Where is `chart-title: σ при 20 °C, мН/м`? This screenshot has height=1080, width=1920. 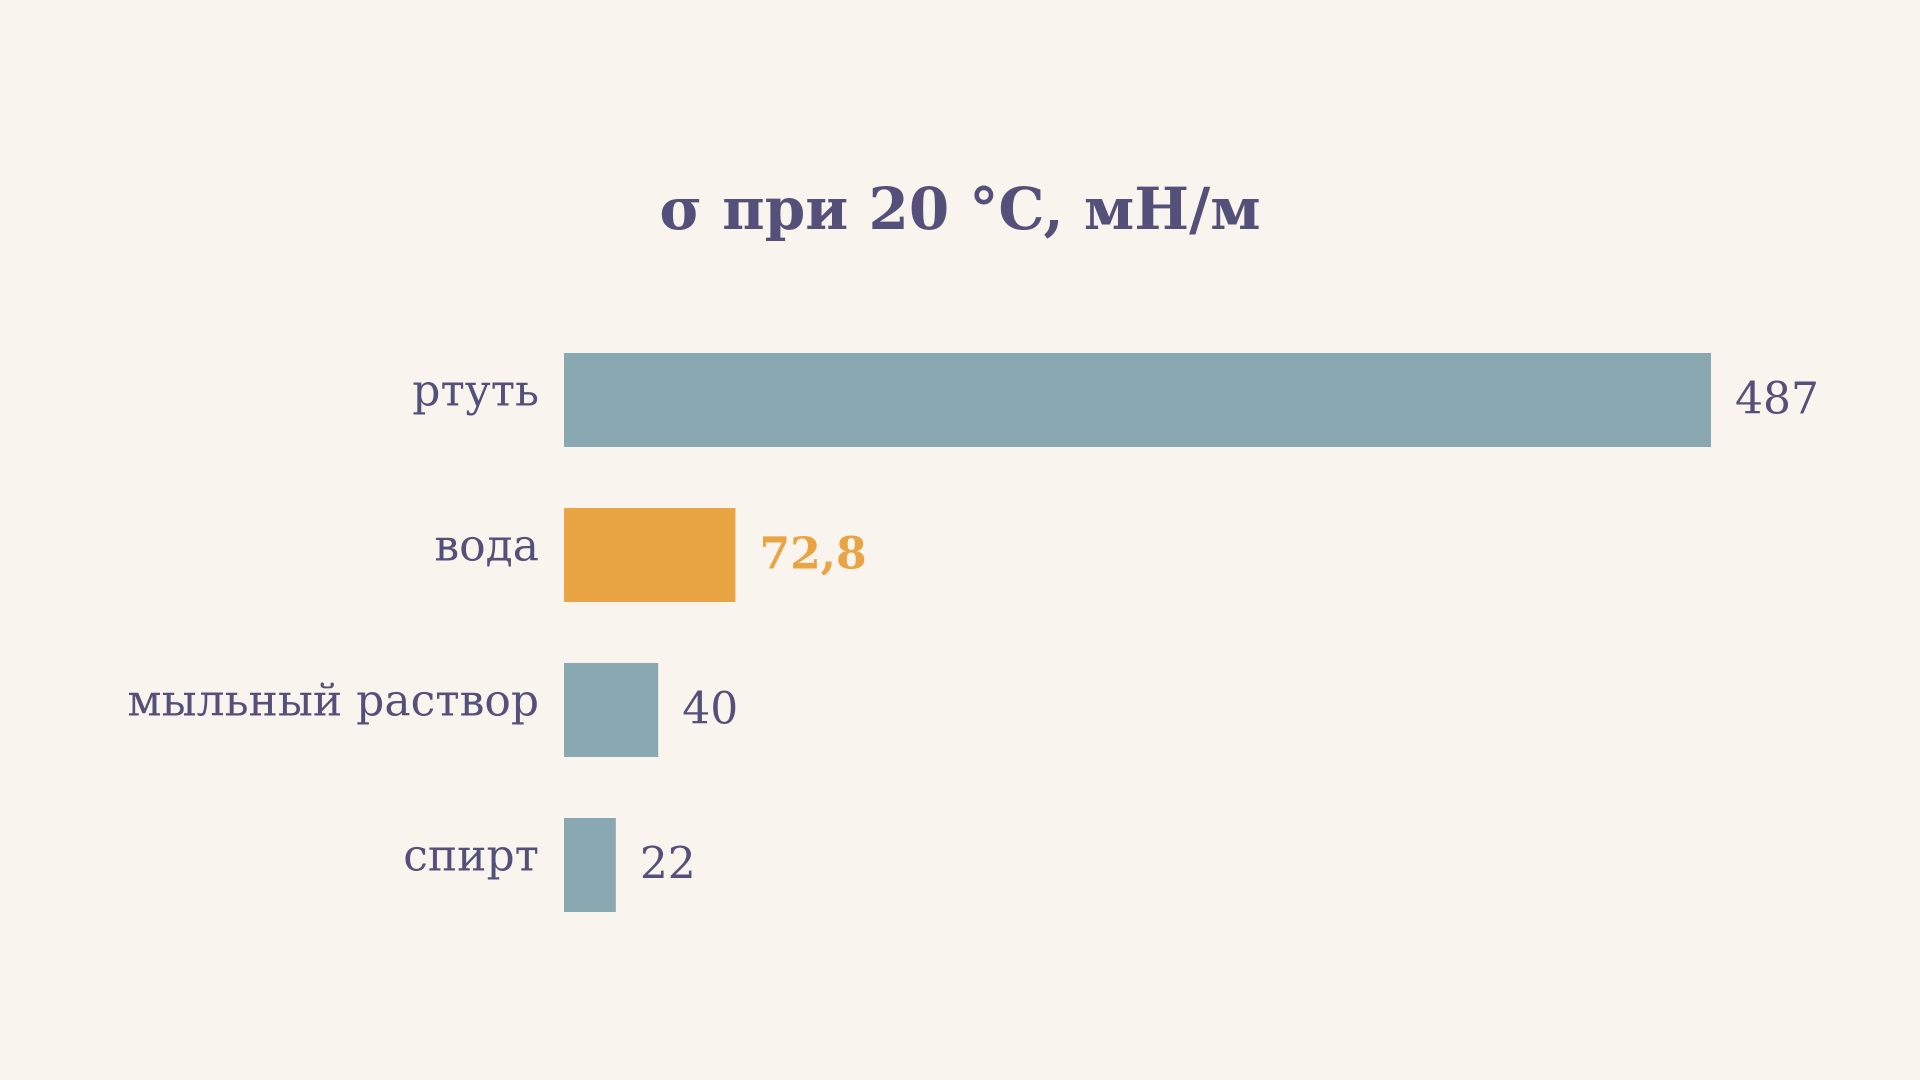
chart-title: σ при 20 °C, мН/м is located at coordinates (959, 209).